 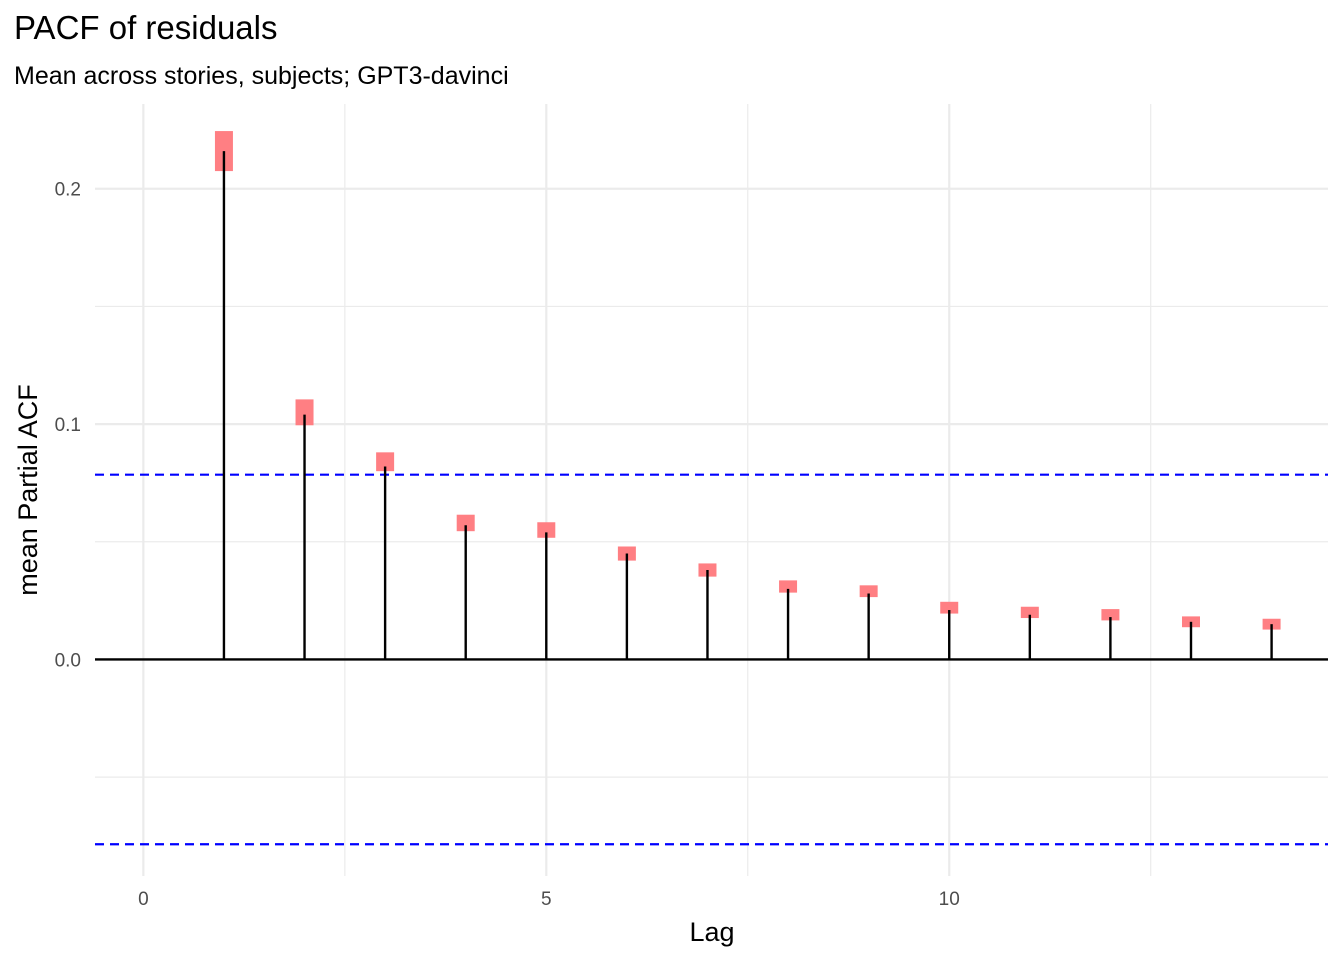 I want to click on y-tick-label: 0.1, so click(x=68, y=425).